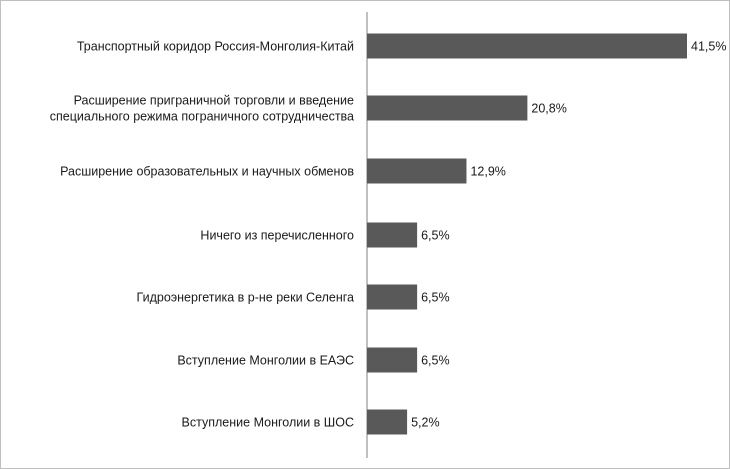 This screenshot has height=469, width=730. What do you see at coordinates (487, 172) in the screenshot?
I see `data-label: 12,9%` at bounding box center [487, 172].